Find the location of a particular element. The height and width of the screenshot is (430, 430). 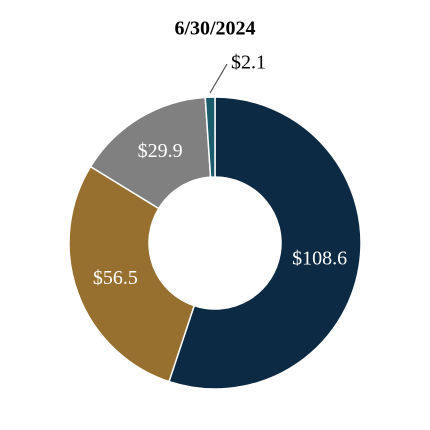

data-label: $2.1 is located at coordinates (248, 63).